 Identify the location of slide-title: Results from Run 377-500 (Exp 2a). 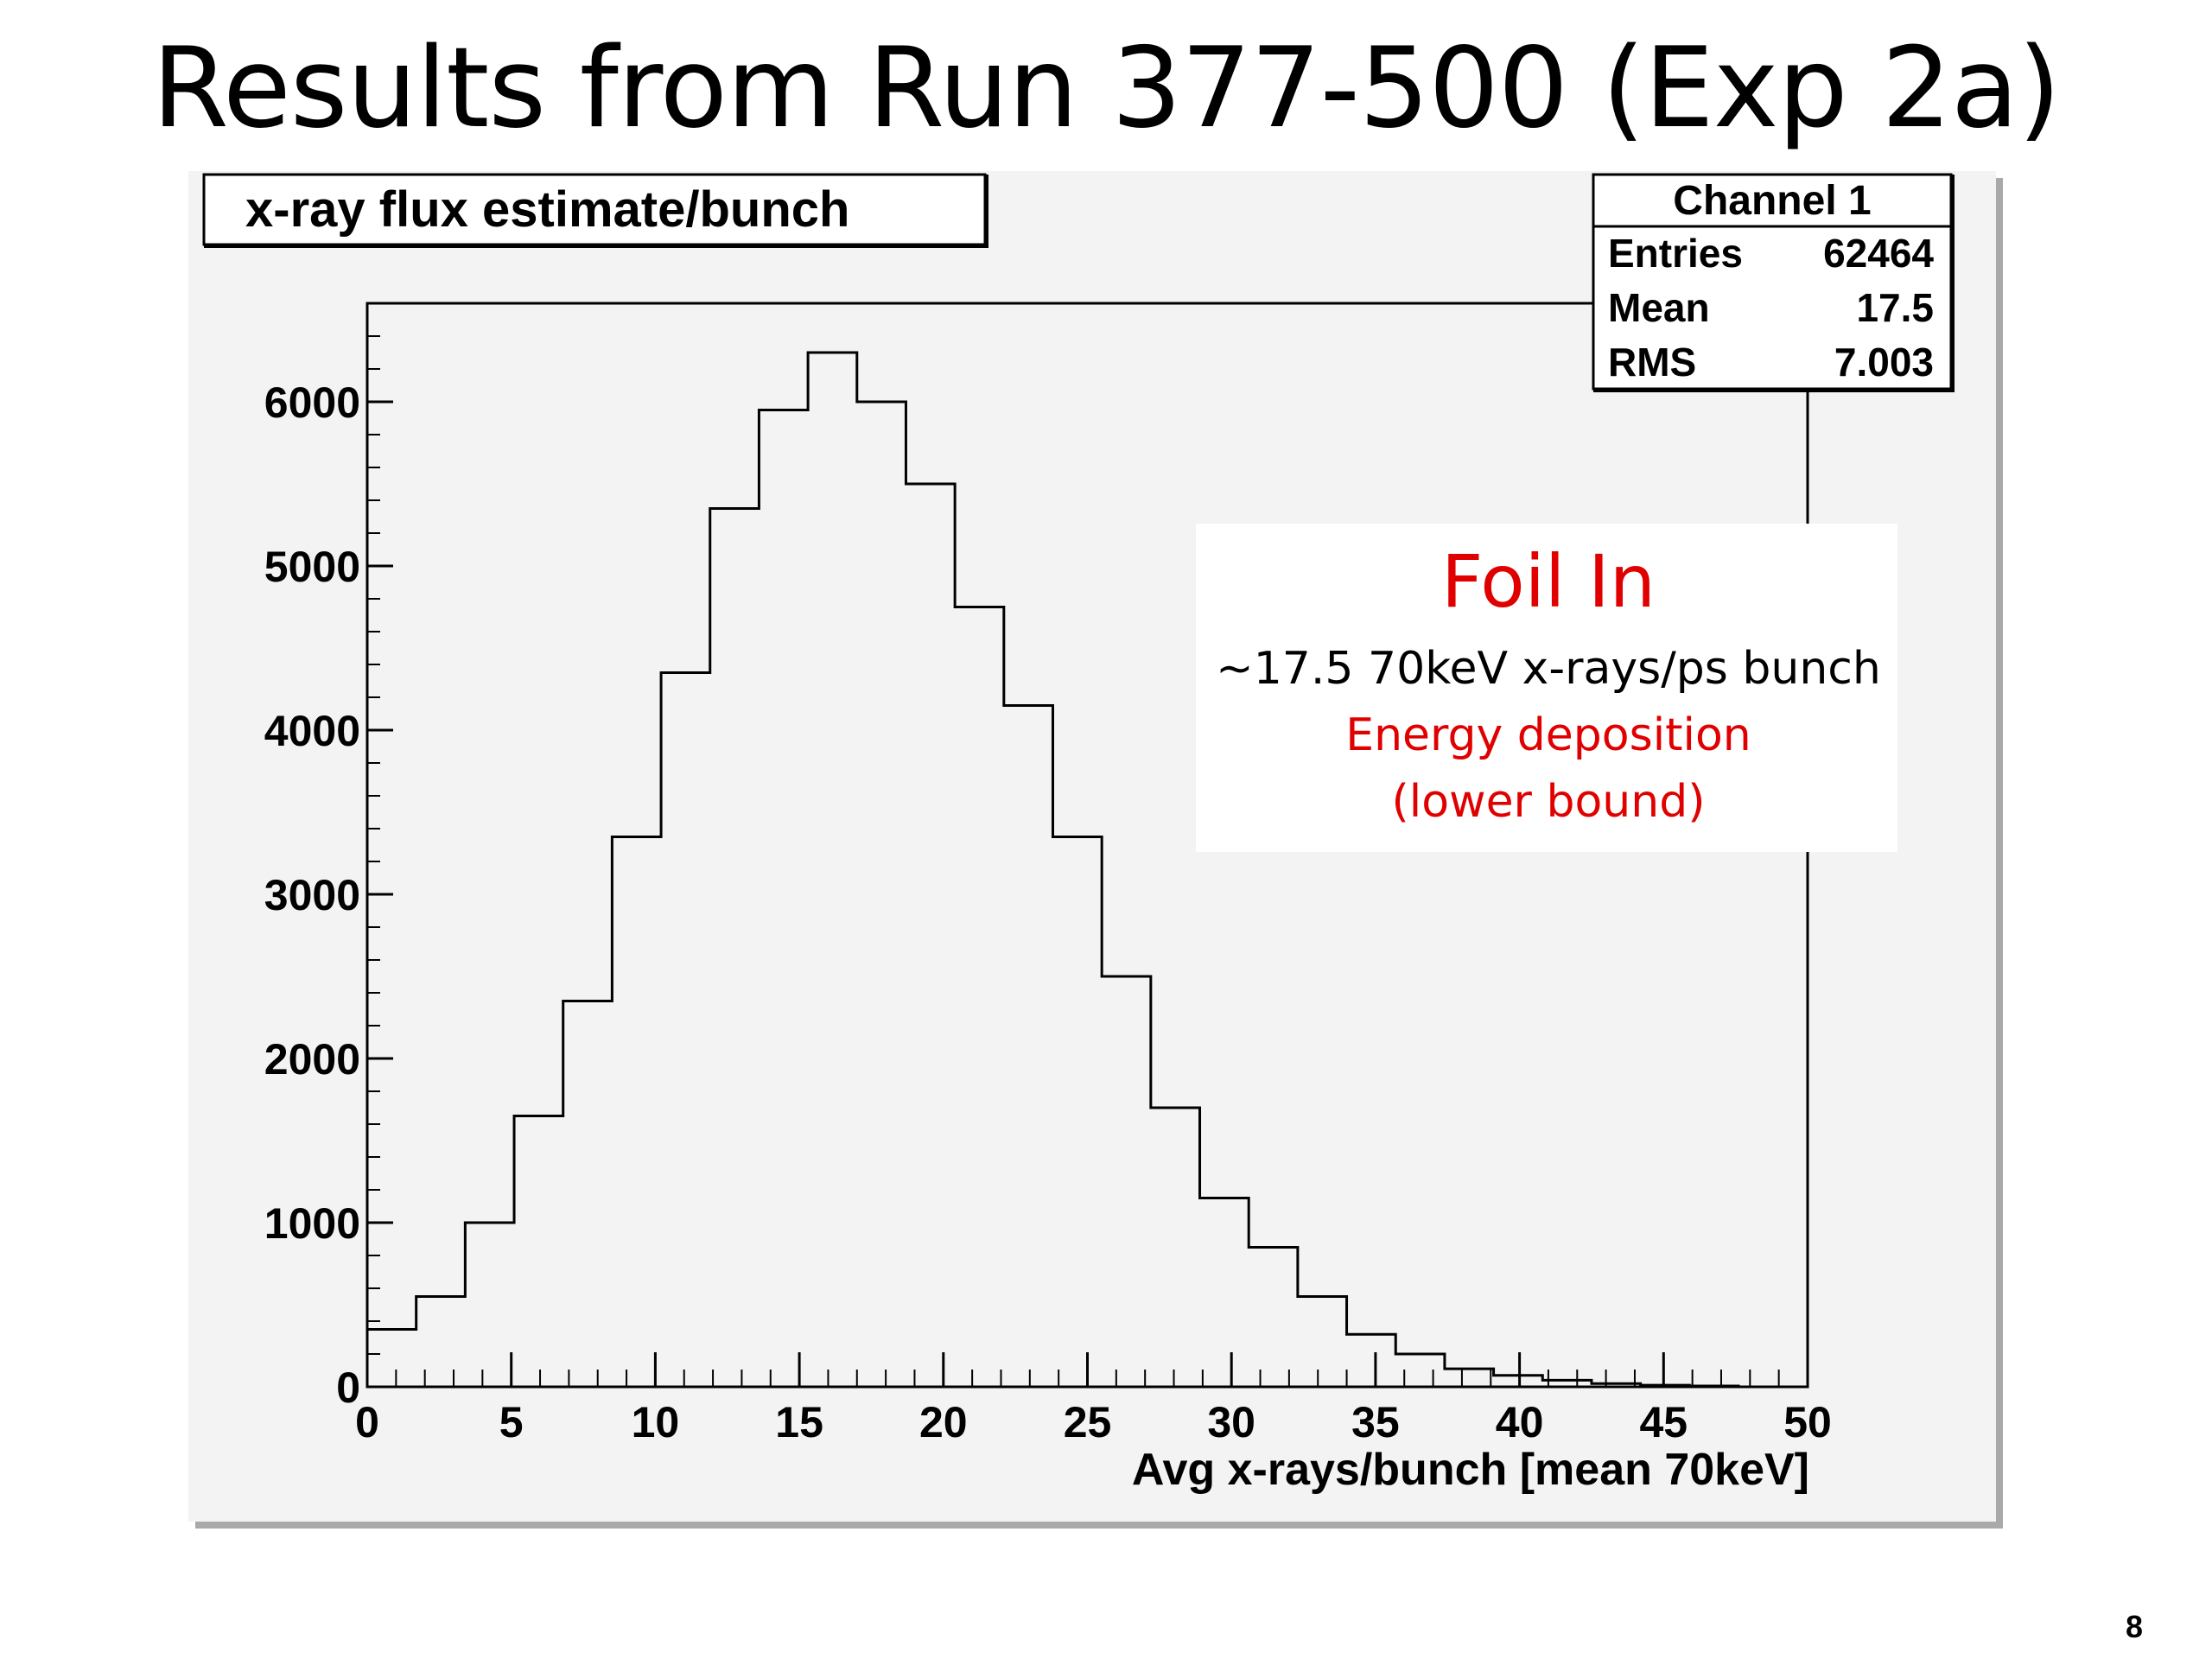
(1106, 88).